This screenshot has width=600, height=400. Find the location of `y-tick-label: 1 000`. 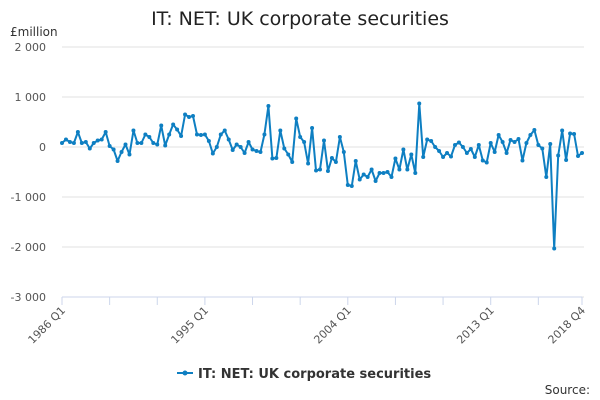

y-tick-label: 1 000 is located at coordinates (31, 97).